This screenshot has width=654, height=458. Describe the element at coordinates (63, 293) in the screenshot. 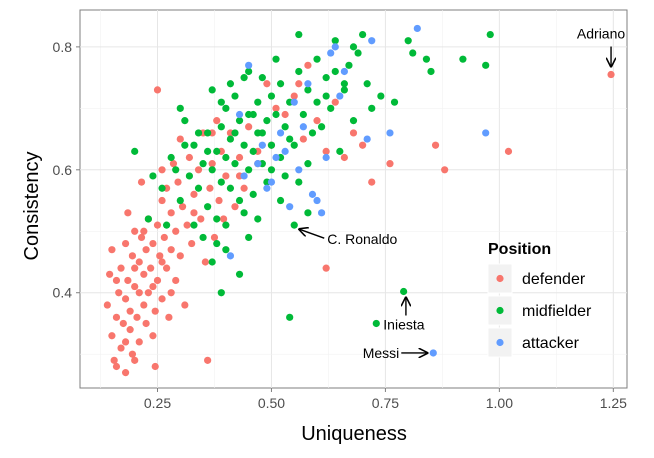

I see `y-tick-label: 0.4` at that location.